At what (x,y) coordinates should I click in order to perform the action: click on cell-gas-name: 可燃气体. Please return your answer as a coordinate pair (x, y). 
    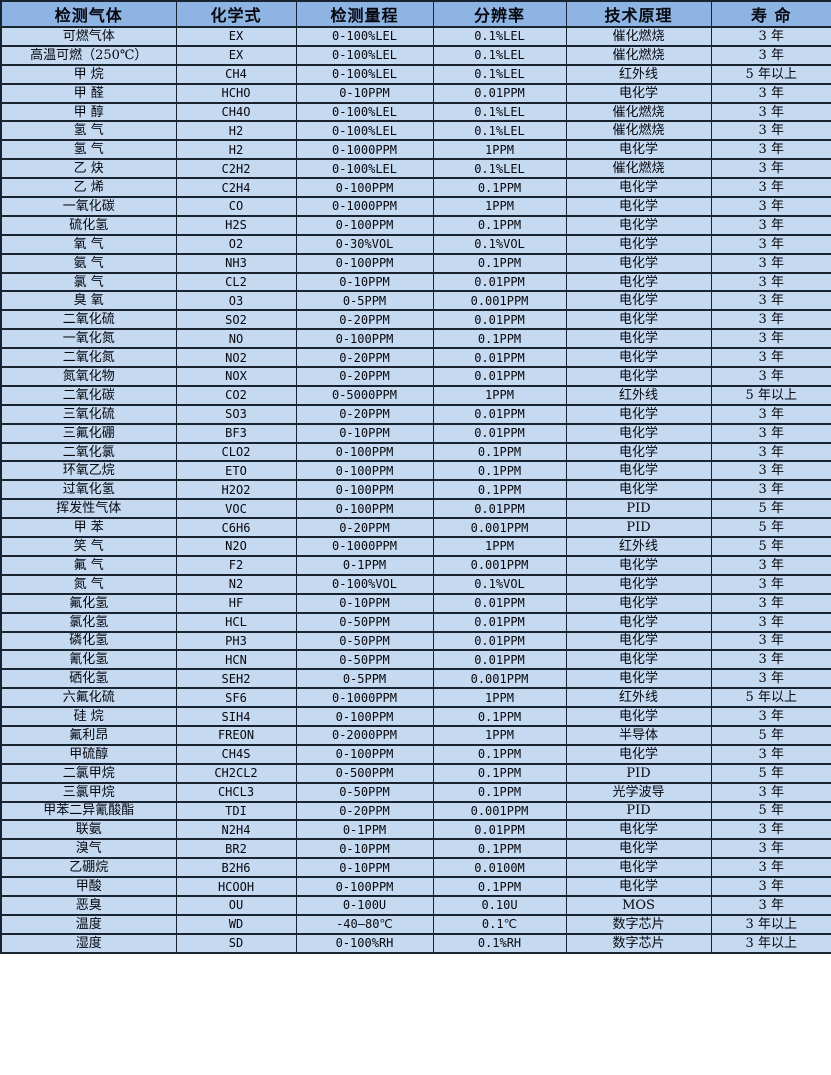
    Looking at the image, I should click on (88, 36).